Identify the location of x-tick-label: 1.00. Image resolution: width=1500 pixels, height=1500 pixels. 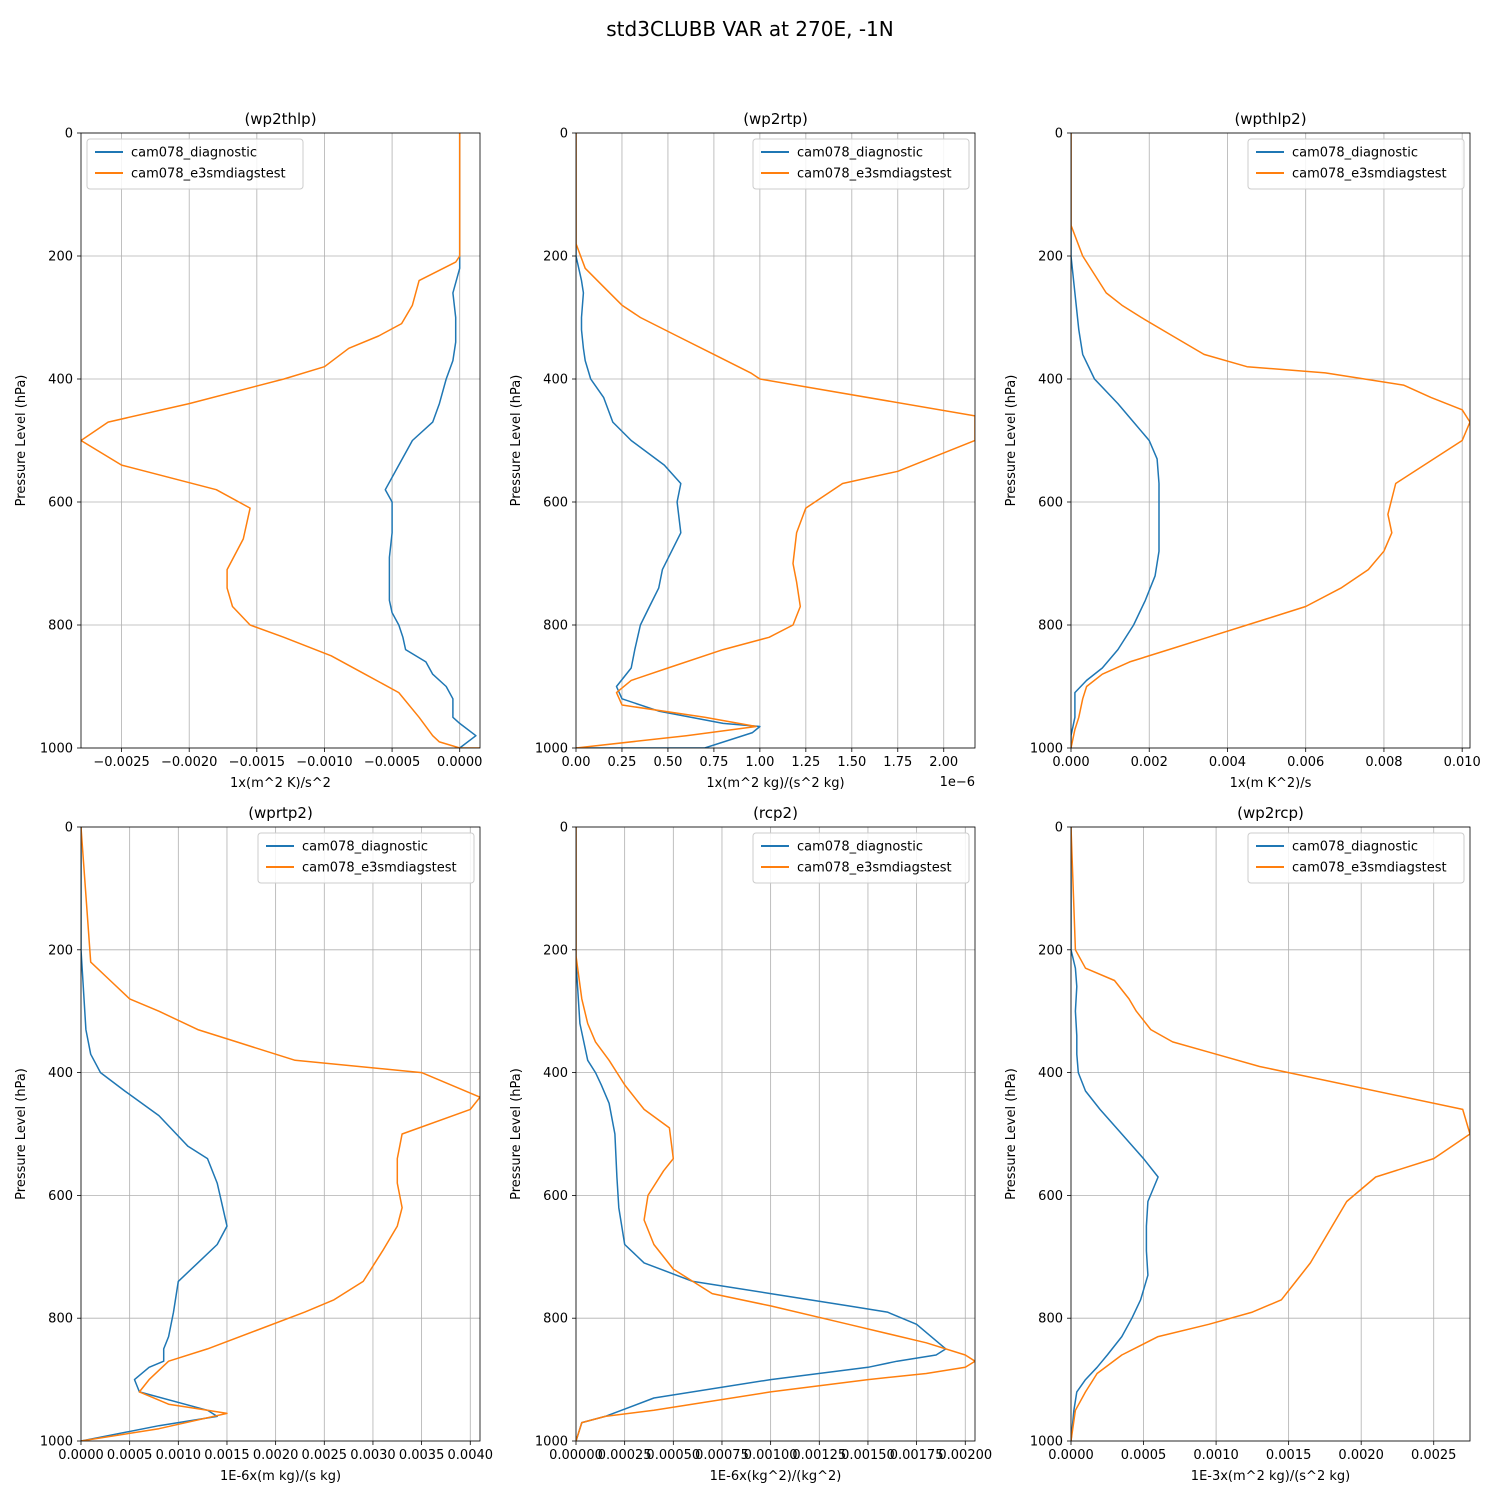
(759, 762).